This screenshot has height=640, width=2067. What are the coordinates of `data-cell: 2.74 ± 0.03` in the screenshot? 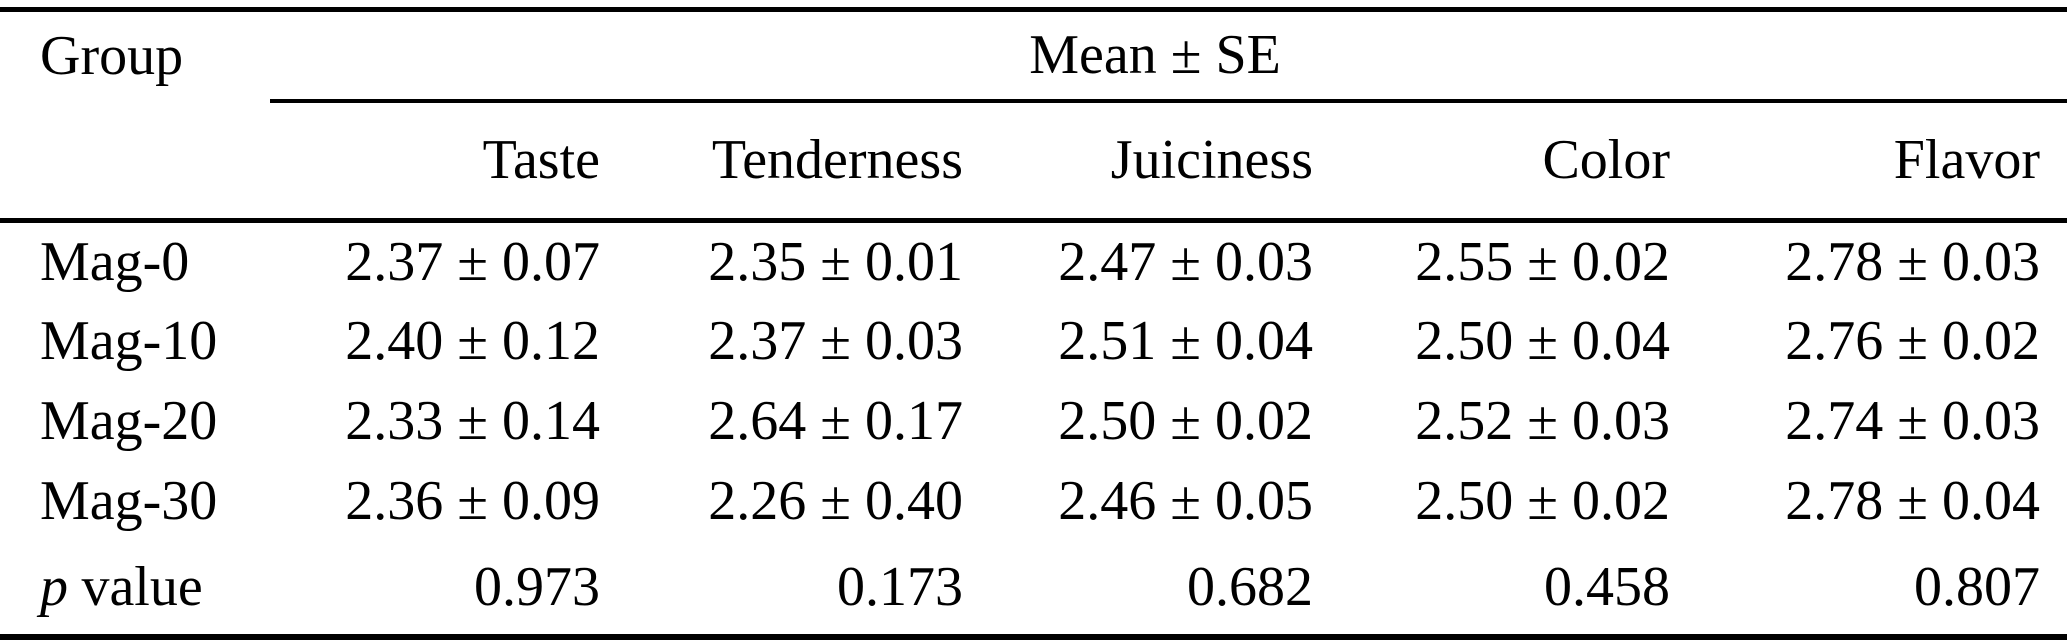 It's located at (1912, 420).